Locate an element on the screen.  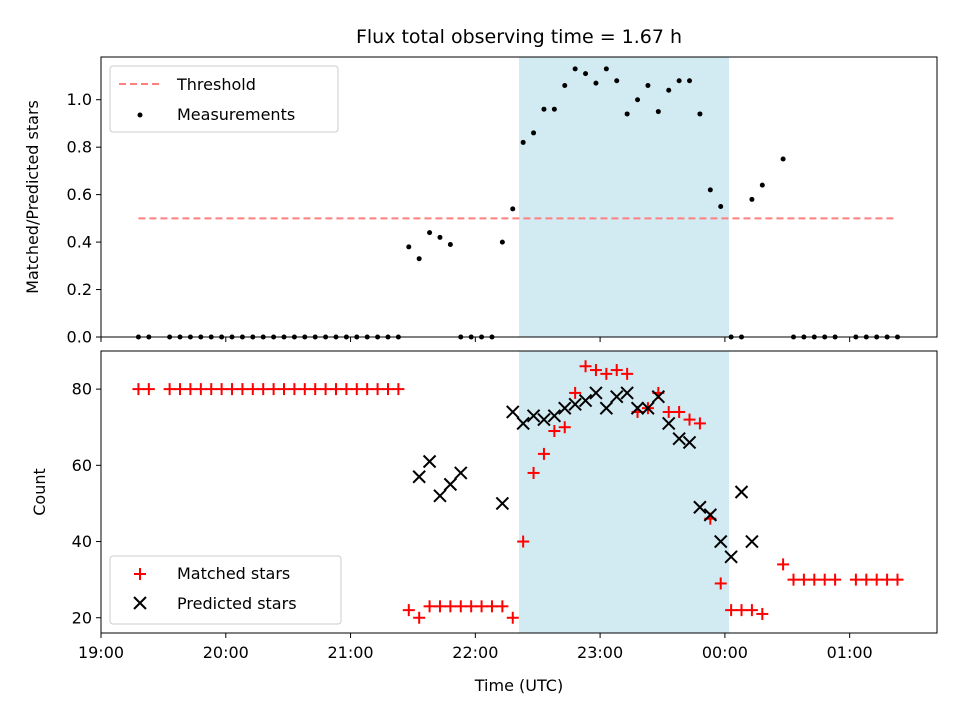
x-tick-label: 00:00 is located at coordinates (725, 652).